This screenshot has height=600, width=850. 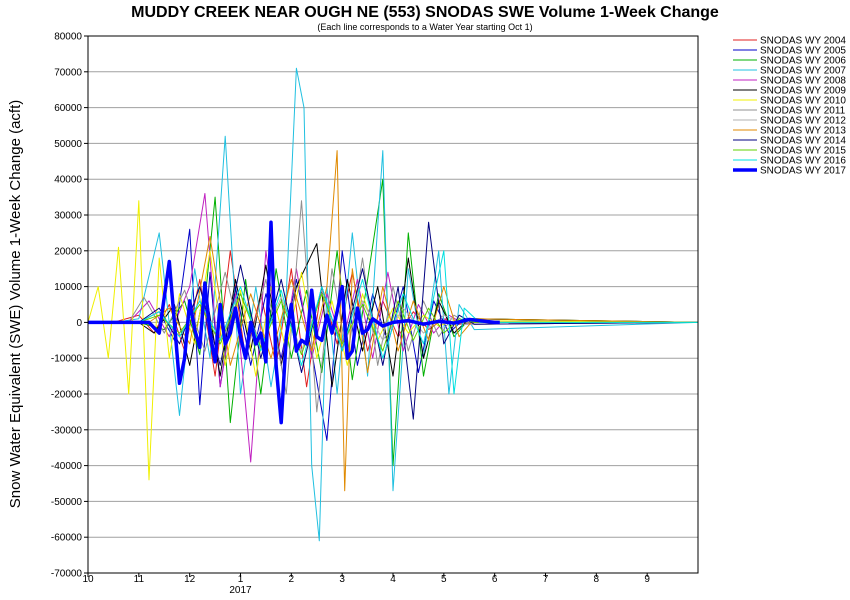 What do you see at coordinates (597, 579) in the screenshot?
I see `x-tick-label: 8` at bounding box center [597, 579].